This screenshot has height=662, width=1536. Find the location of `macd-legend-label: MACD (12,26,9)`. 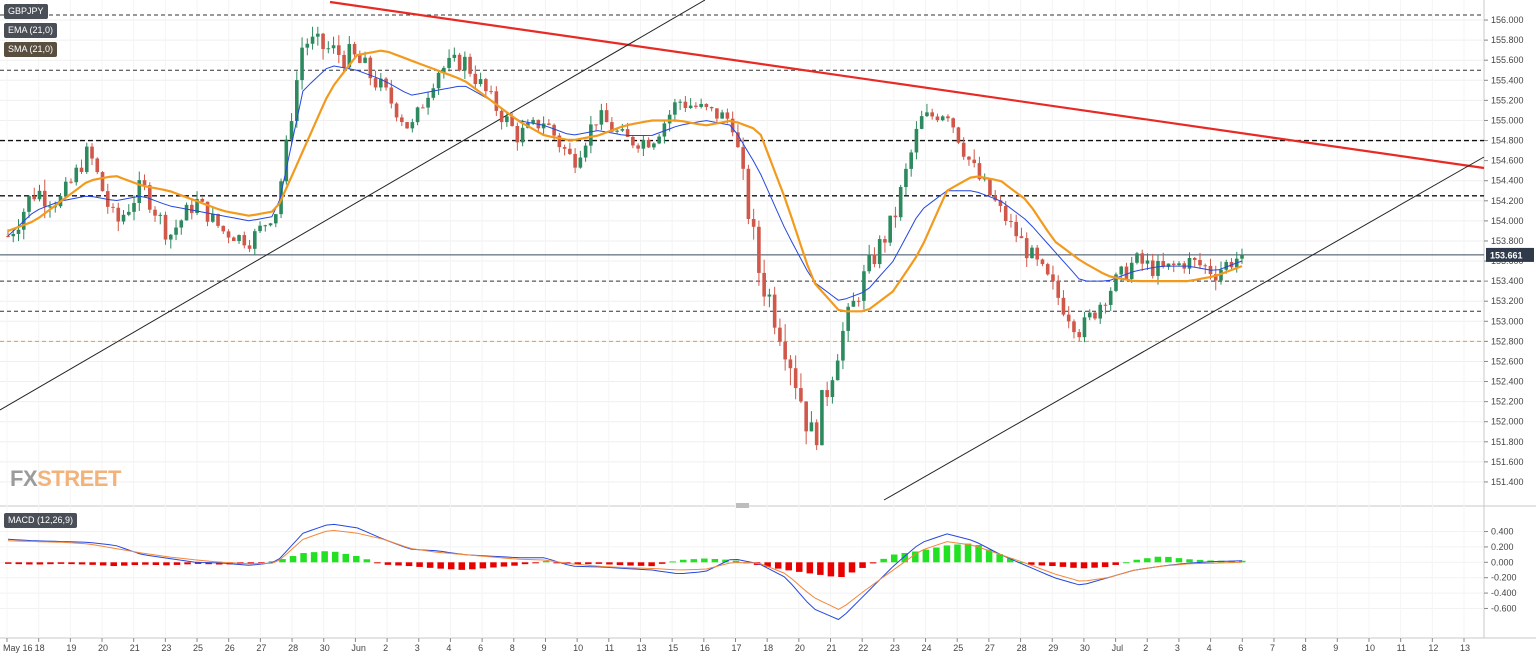

macd-legend-label: MACD (12,26,9) is located at coordinates (41, 520).